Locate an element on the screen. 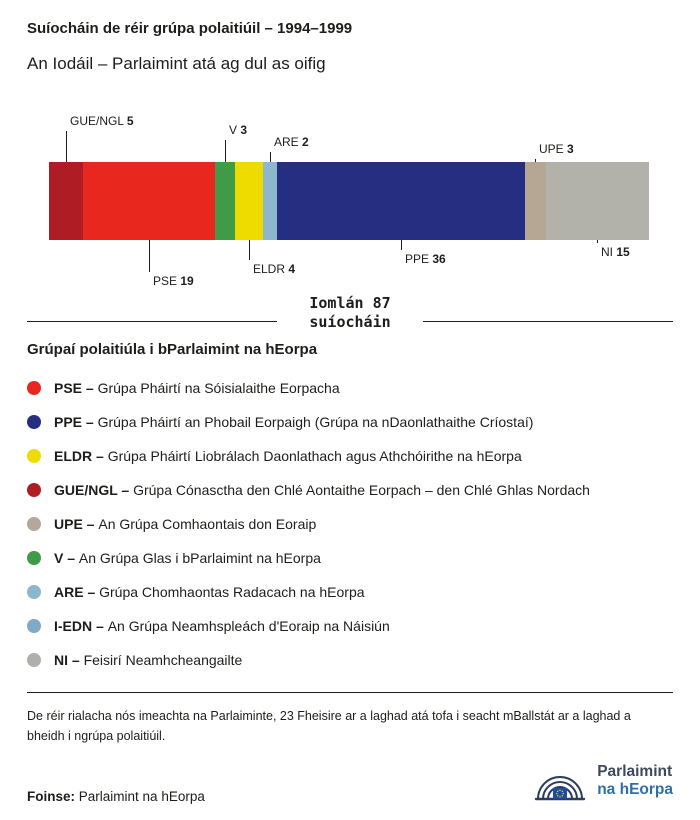 The width and height of the screenshot is (700, 820). legend-dot-upe is located at coordinates (34, 524).